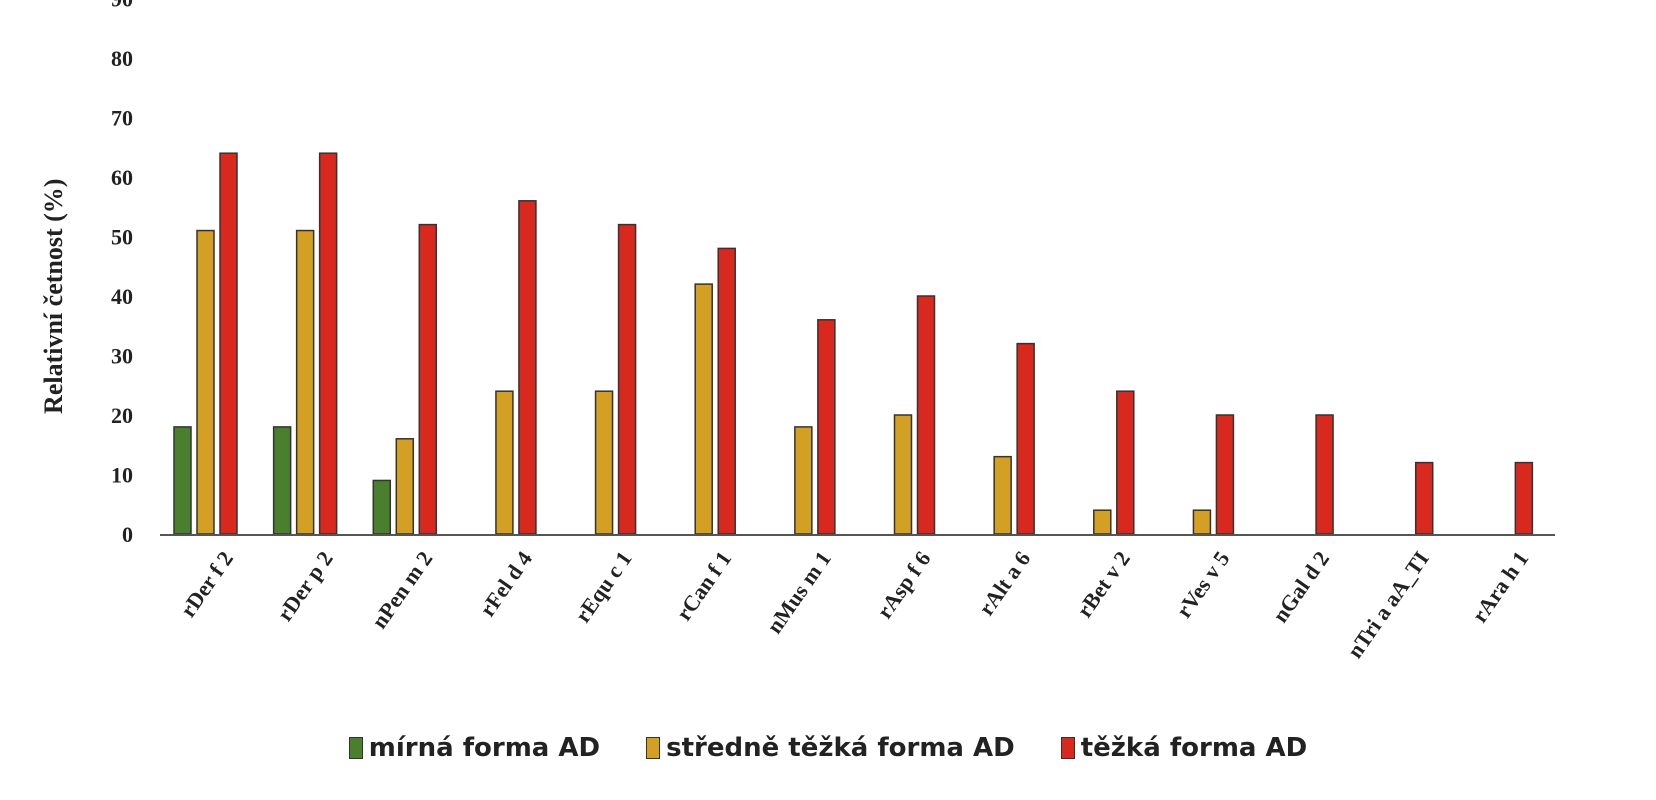 The height and width of the screenshot is (800, 1656). Describe the element at coordinates (122, 273) in the screenshot. I see `y-axis-ticks: 0 10 20 30 40 50 60 70 80 90` at that location.